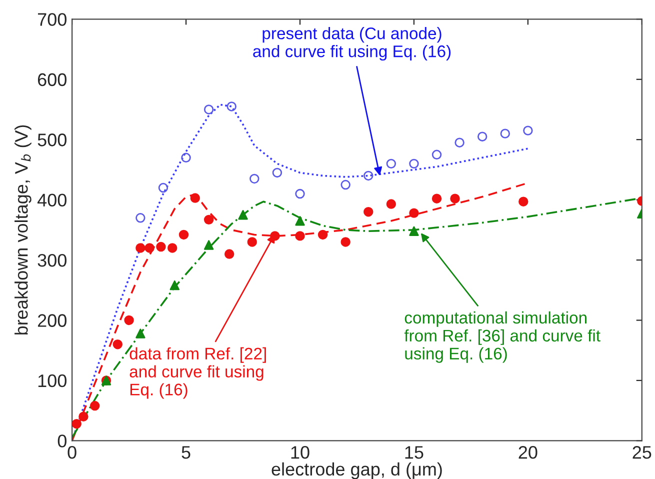 Image resolution: width=655 pixels, height=479 pixels. Describe the element at coordinates (352, 44) in the screenshot. I see `annotation: present data (Cu anode) and curve fit using Eq. (16)` at that location.